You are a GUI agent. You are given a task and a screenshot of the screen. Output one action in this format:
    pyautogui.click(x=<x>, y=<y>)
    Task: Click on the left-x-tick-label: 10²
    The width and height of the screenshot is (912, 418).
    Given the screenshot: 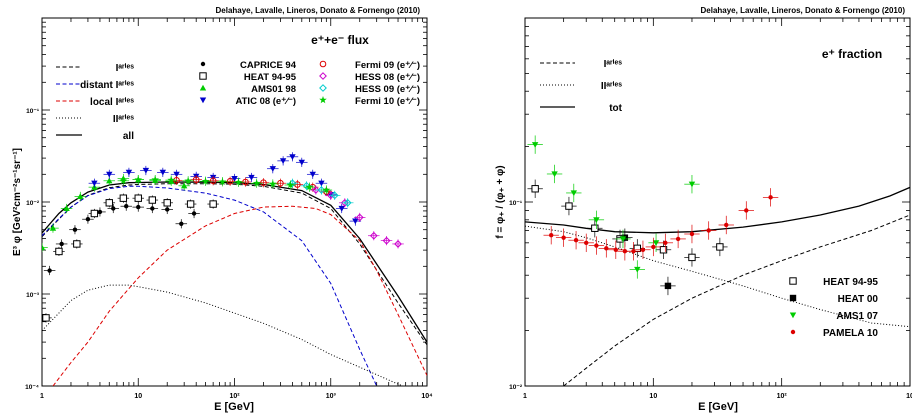 What is the action you would take?
    pyautogui.click(x=234, y=396)
    